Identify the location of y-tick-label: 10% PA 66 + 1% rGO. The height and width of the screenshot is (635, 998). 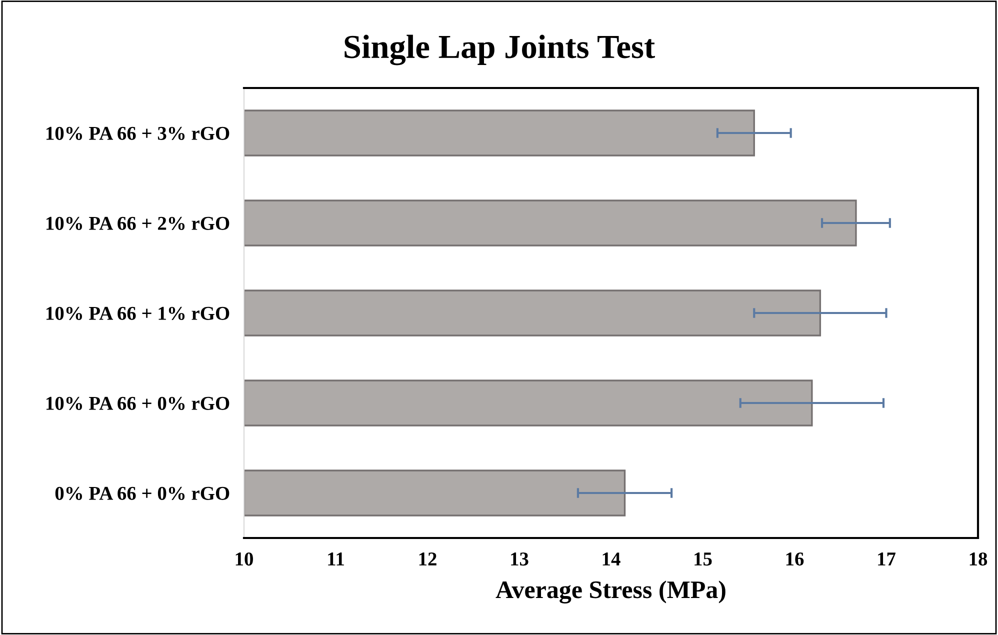
(138, 313).